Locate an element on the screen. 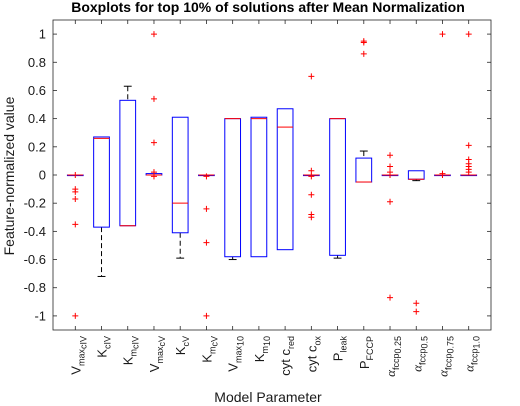  y-tick-label: -1 is located at coordinates (40, 315).